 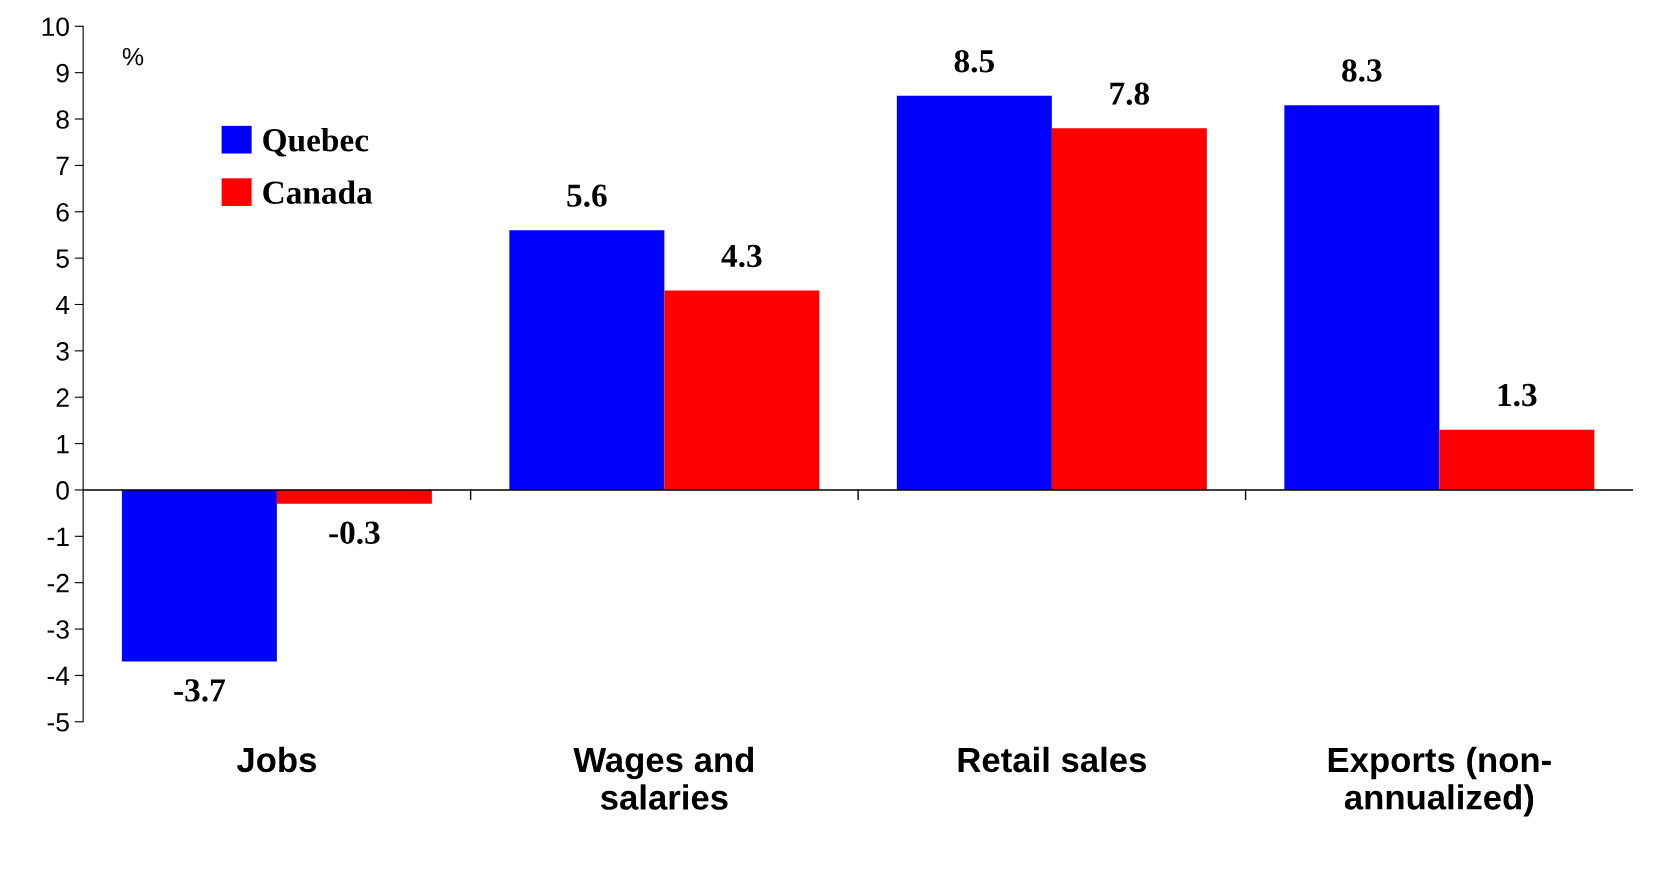 I want to click on y-tick-label: 2, so click(x=62, y=397).